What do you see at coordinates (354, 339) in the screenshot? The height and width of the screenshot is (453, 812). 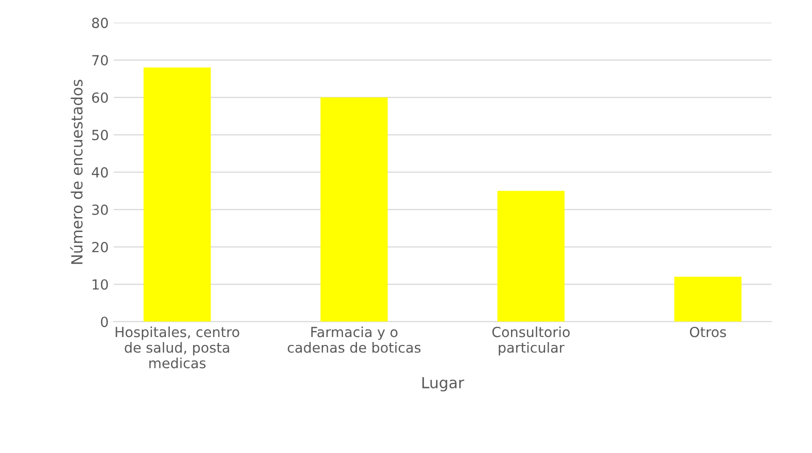 I see `x-tick-label: Farmacia y o cadenas de boticas` at bounding box center [354, 339].